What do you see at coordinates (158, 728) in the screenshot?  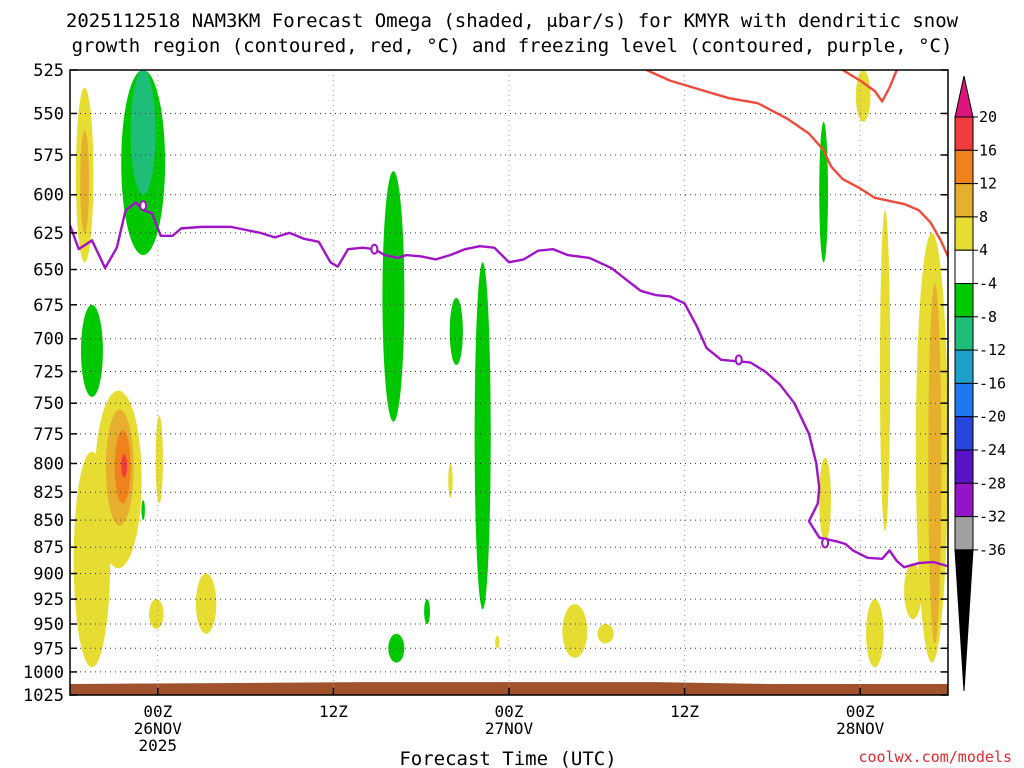 I see `x-tick-label: 26NOV` at bounding box center [158, 728].